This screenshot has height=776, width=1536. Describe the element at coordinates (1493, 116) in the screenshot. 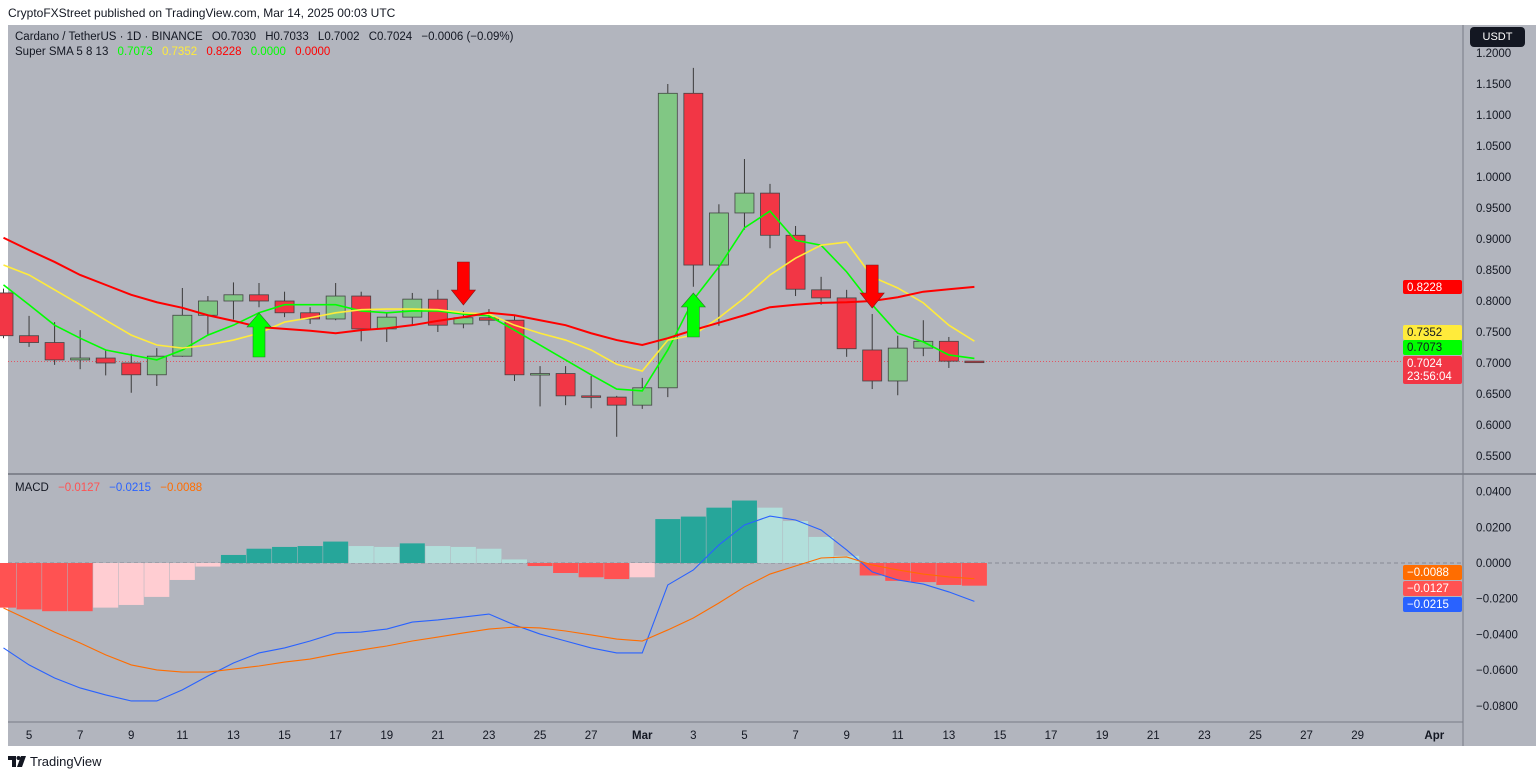

I see `price-tick-label: 1.1000` at that location.